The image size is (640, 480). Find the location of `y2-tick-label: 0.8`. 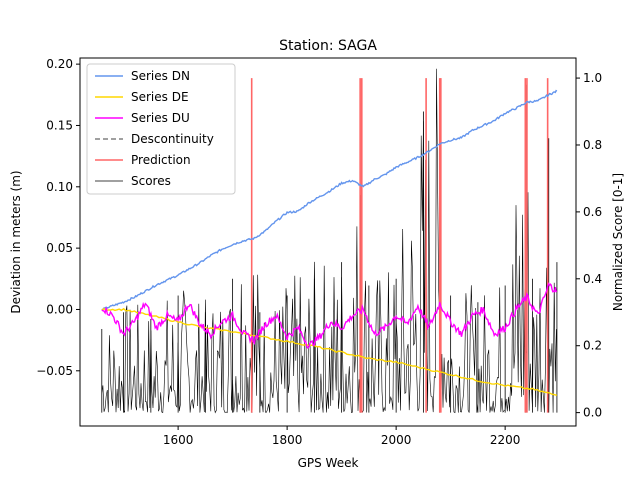

y2-tick-label: 0.8 is located at coordinates (592, 145).